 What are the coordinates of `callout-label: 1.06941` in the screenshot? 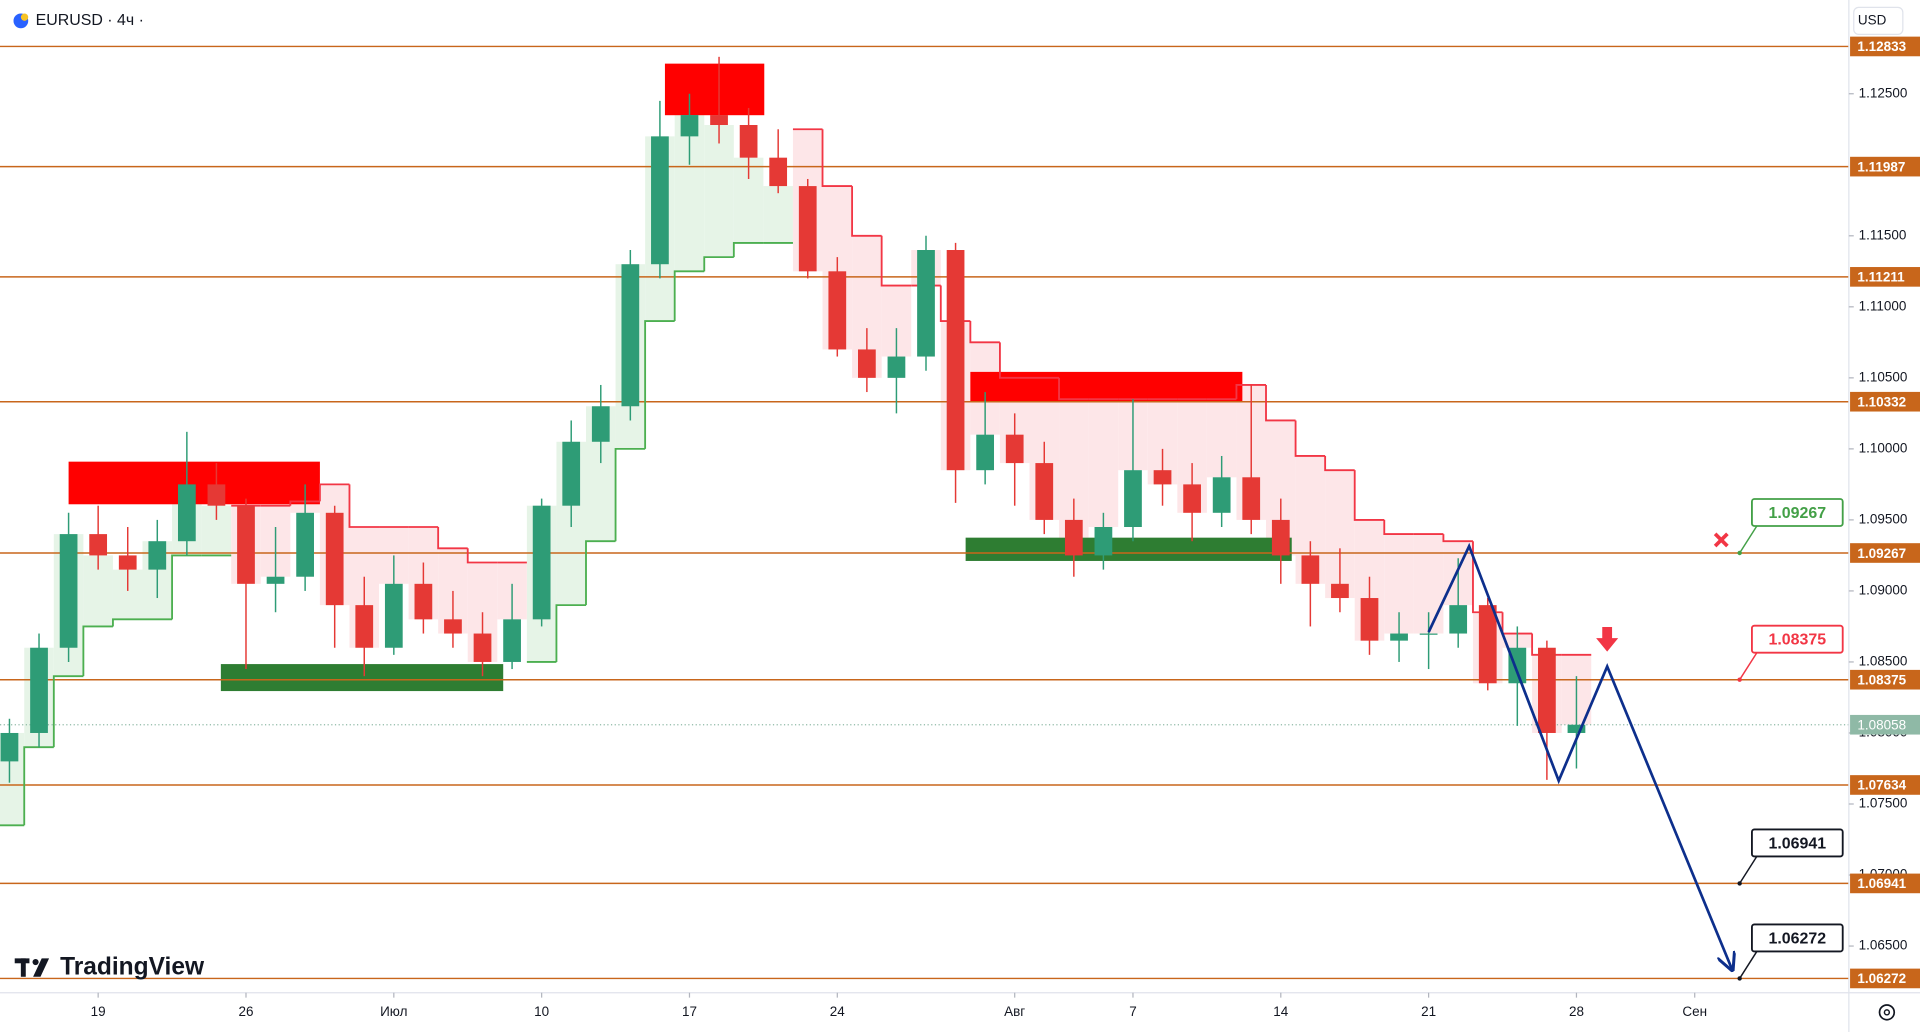 It's located at (1798, 843).